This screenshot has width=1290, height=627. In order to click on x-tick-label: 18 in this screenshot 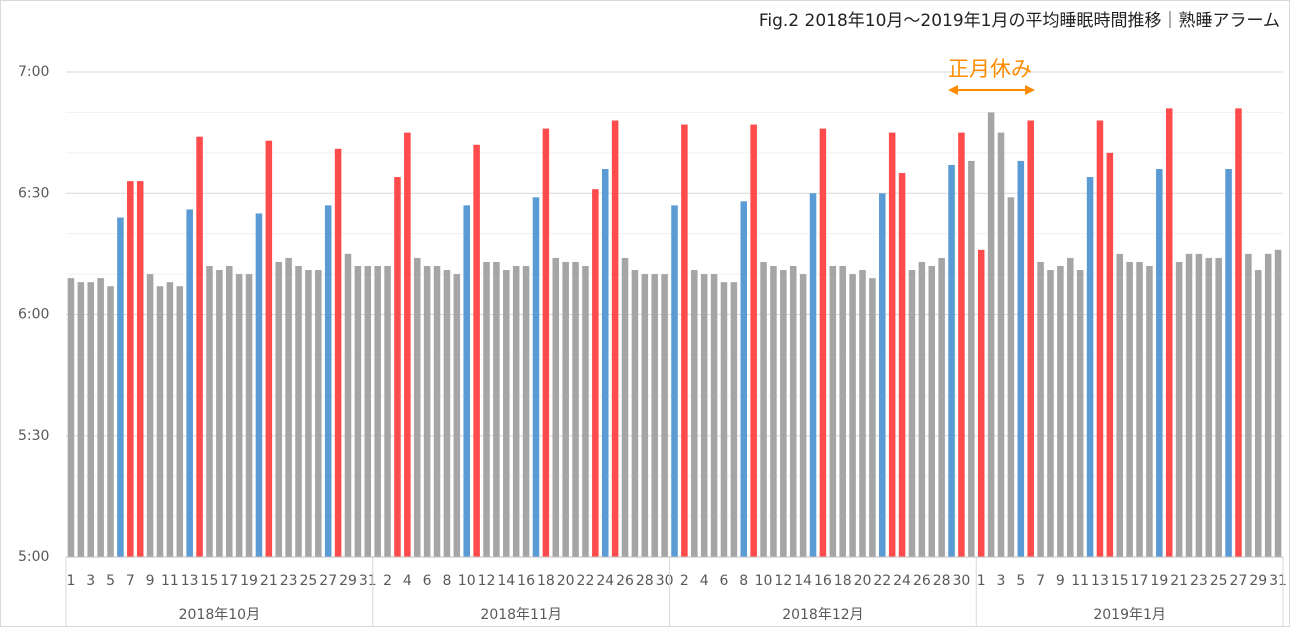, I will do `click(843, 581)`.